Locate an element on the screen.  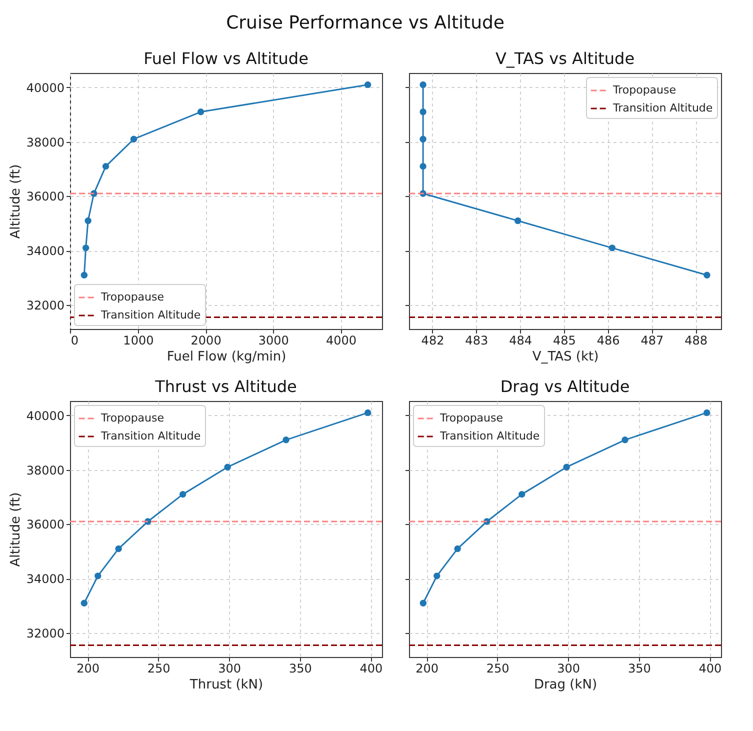
chart-title: Fuel Flow vs Altitude is located at coordinates (226, 58).